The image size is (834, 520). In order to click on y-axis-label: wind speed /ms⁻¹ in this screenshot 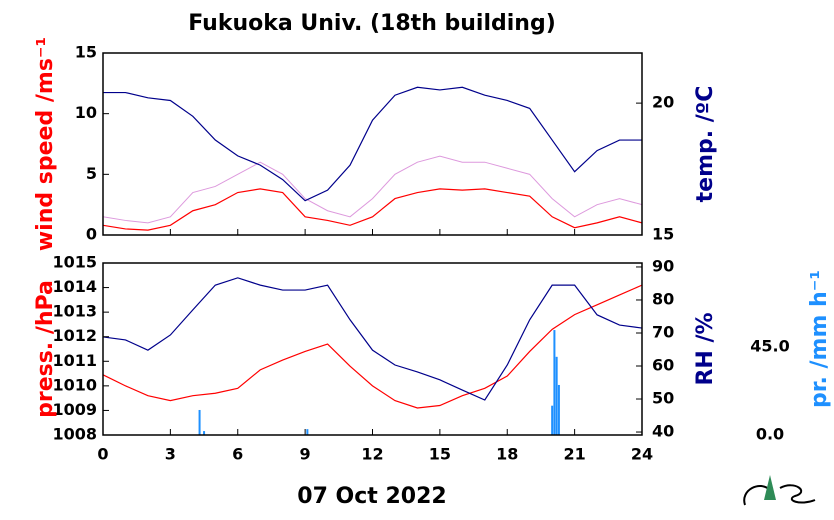, I will do `click(45, 144)`.